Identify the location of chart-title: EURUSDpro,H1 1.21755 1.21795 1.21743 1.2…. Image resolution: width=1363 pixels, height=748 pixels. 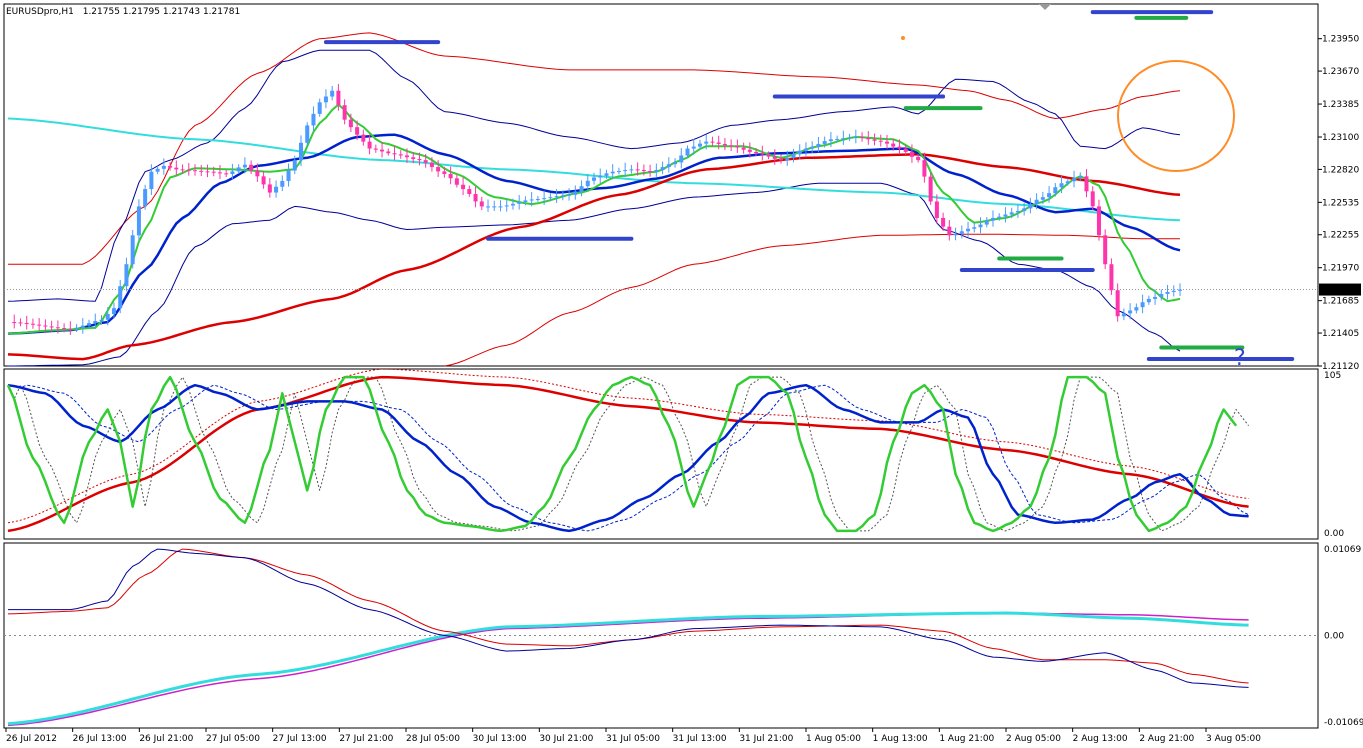
(123, 12).